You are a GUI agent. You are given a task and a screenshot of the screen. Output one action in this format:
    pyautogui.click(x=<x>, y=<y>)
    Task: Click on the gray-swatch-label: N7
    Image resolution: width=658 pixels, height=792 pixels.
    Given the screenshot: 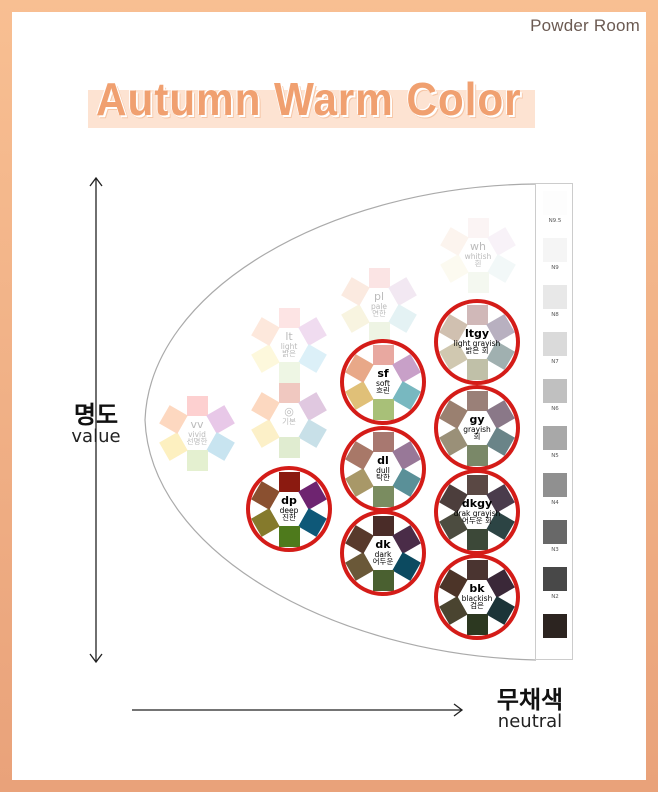 What is the action you would take?
    pyautogui.click(x=555, y=362)
    